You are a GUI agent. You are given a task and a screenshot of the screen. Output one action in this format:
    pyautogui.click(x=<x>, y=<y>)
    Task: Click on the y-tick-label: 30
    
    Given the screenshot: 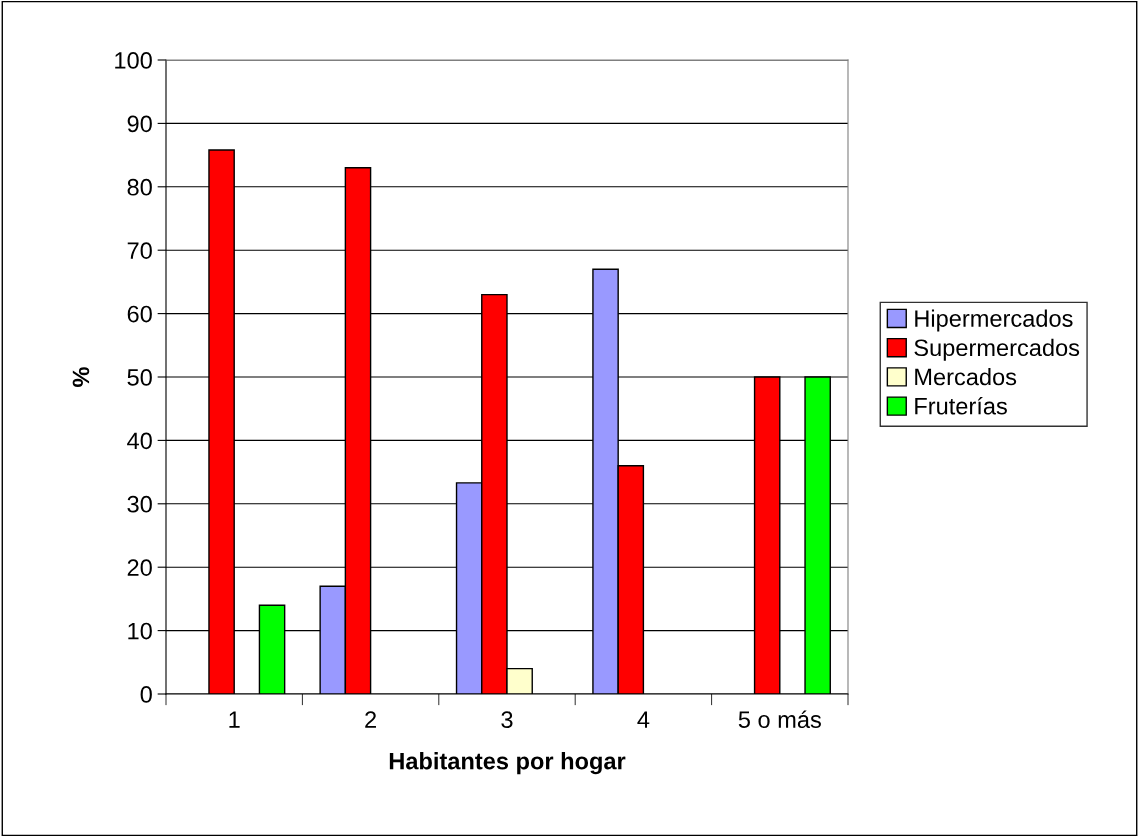 What is the action you would take?
    pyautogui.click(x=139, y=504)
    